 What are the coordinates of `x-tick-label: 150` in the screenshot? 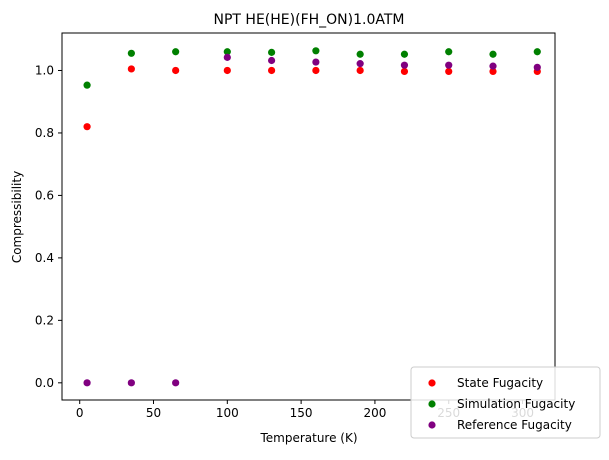 It's located at (301, 413).